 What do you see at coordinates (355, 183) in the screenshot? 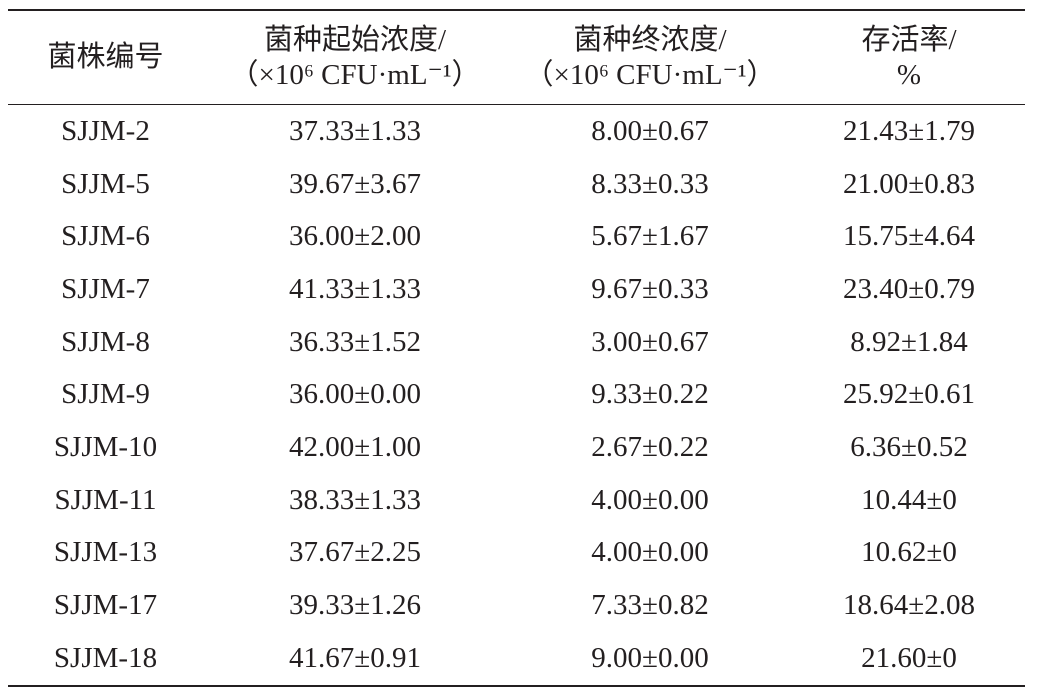
I see `table-cell: 39.67±3.67` at bounding box center [355, 183].